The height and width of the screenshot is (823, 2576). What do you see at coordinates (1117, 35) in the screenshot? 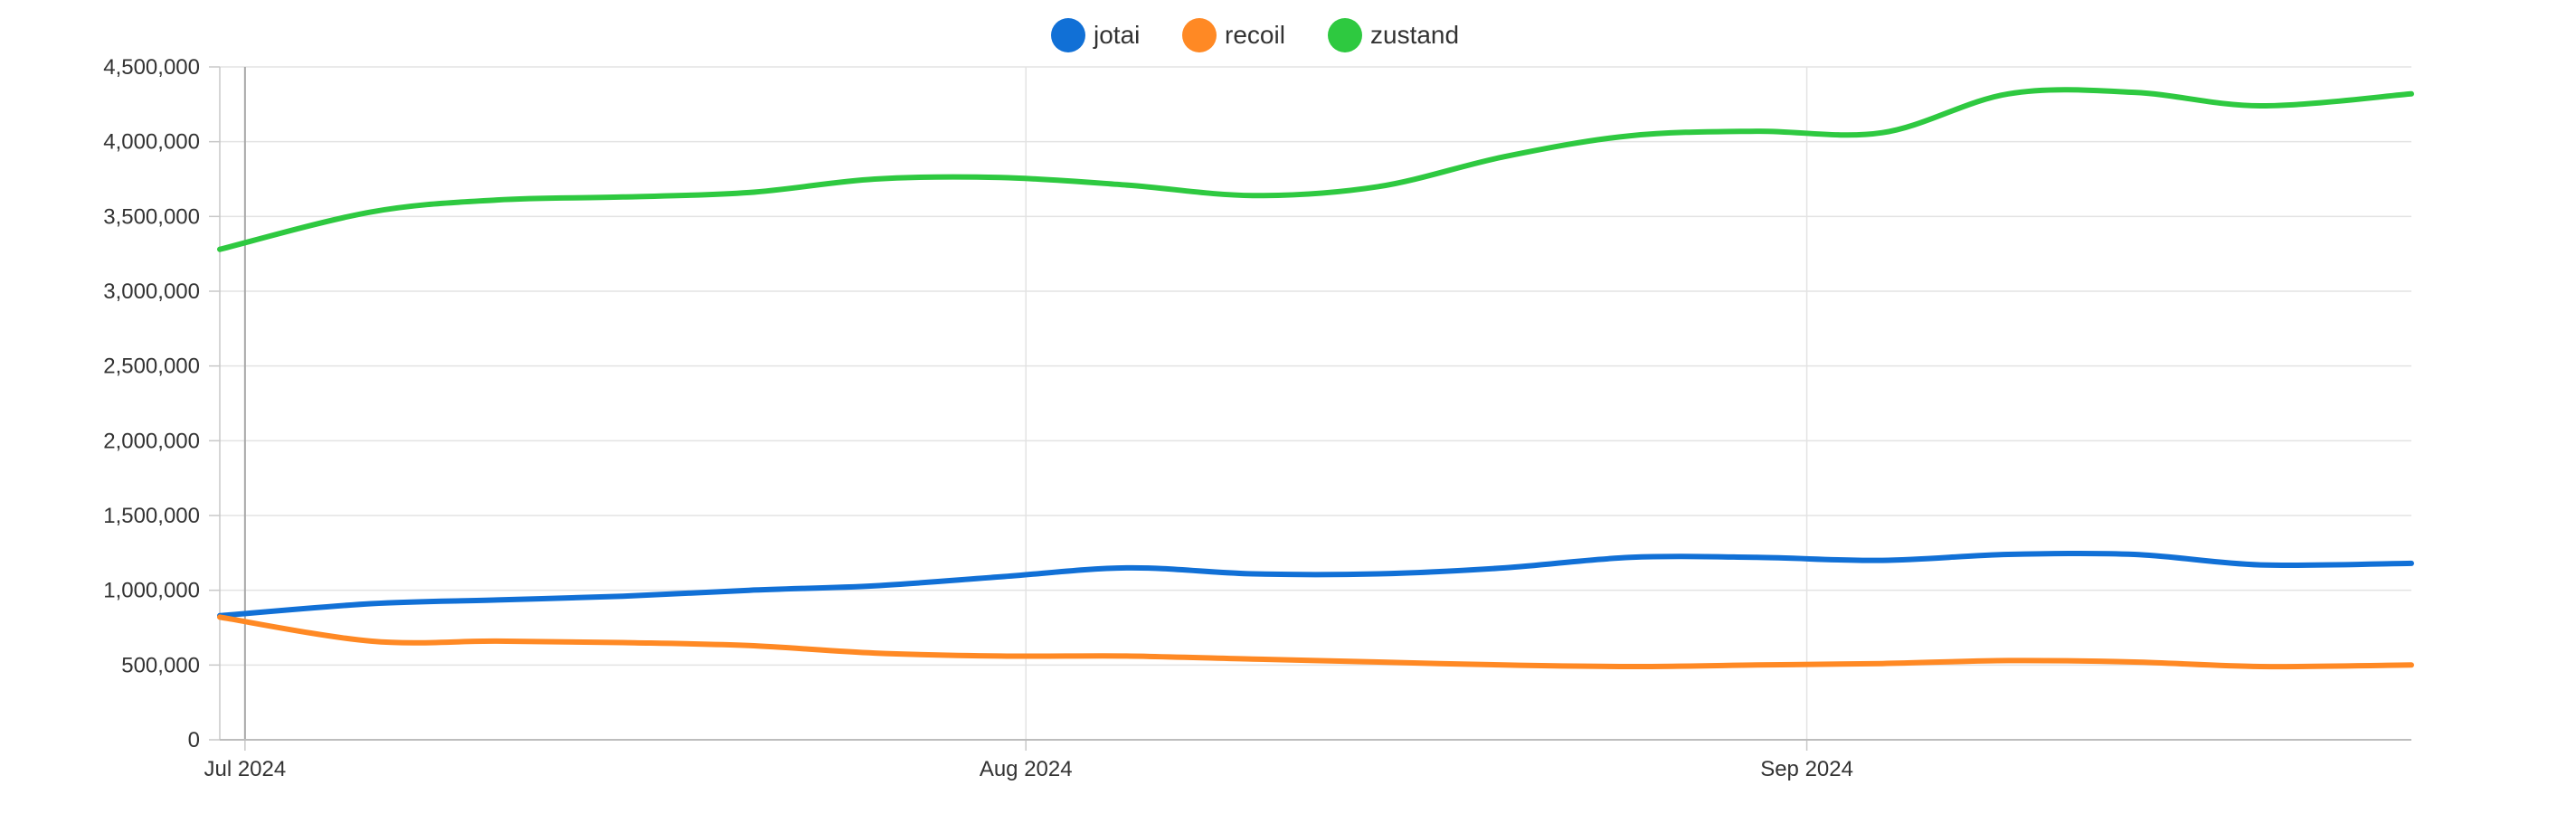
I see `legend-label: jotai` at bounding box center [1117, 35].